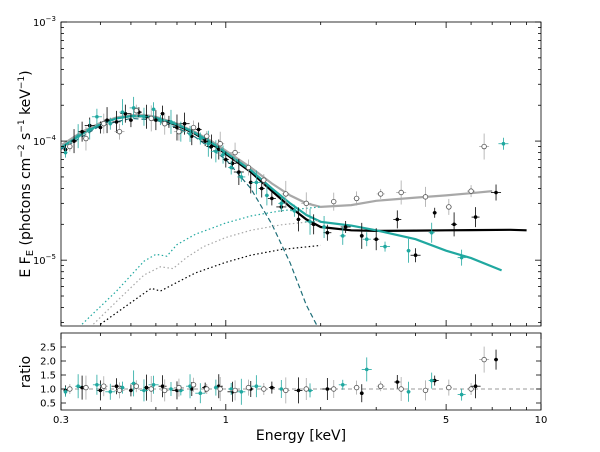 The image size is (600, 452). I want to click on x-tick-label: 1, so click(226, 420).